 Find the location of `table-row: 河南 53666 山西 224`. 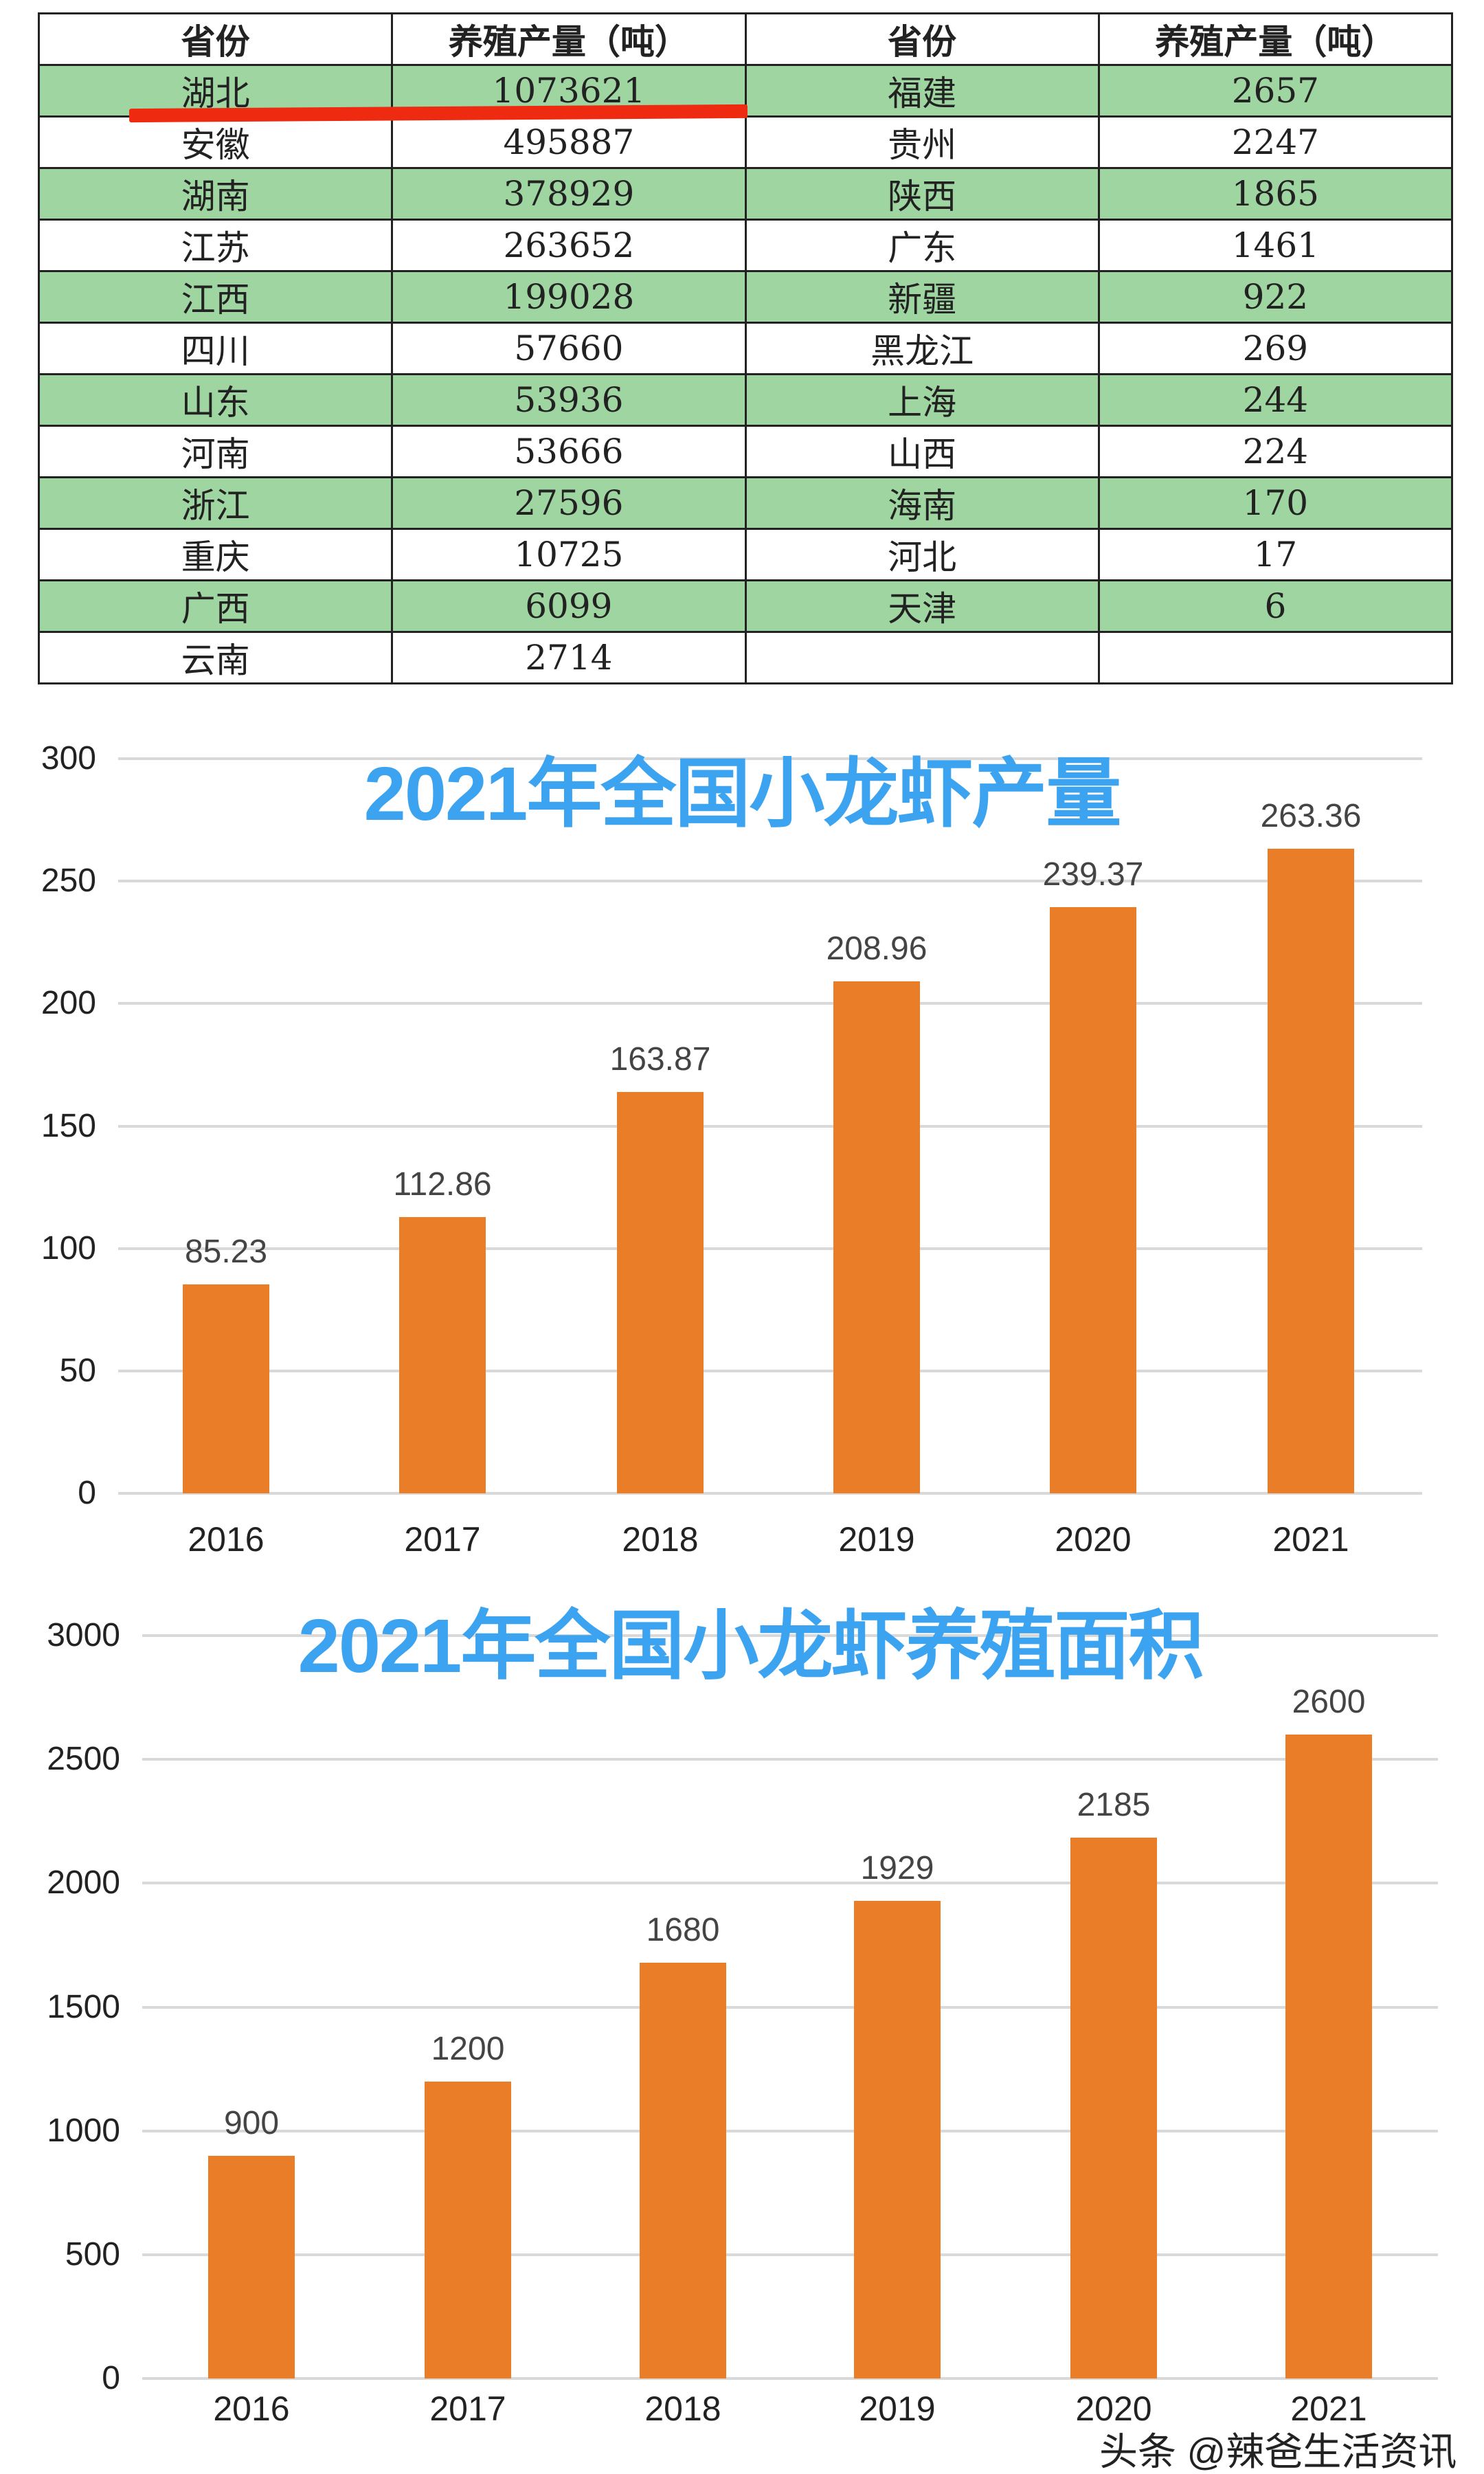

table-row: 河南 53666 山西 224 is located at coordinates (746, 451).